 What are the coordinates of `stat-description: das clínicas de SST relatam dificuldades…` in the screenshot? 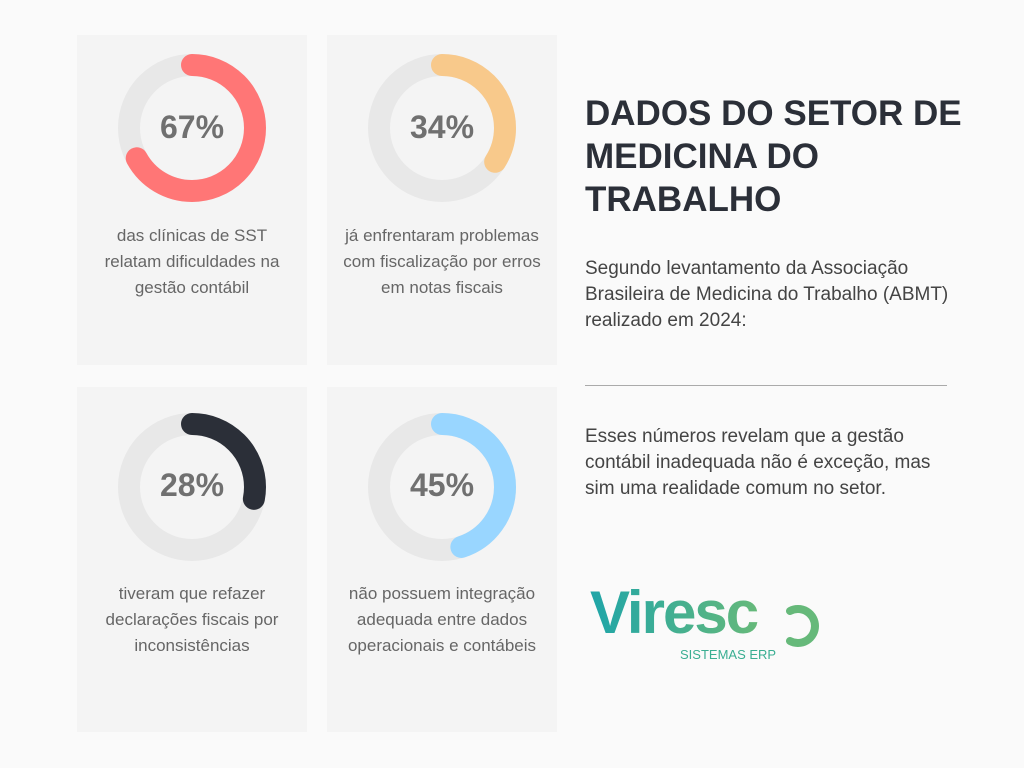 It's located at (192, 261).